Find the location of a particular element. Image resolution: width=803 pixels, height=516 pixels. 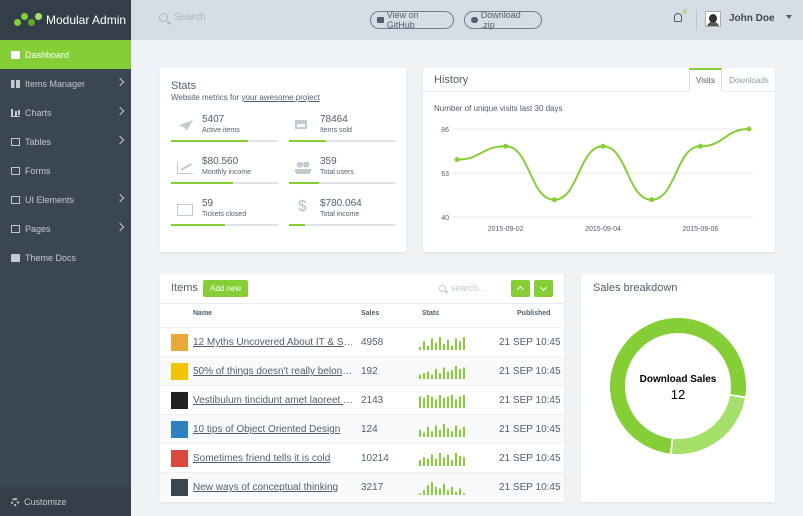

grid-icon is located at coordinates (15, 83).